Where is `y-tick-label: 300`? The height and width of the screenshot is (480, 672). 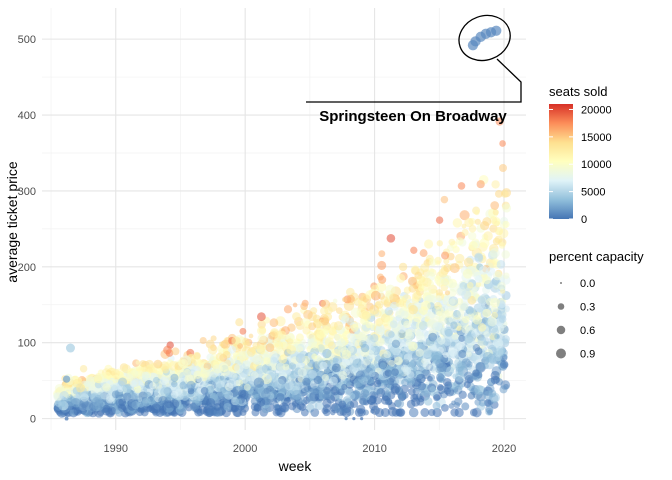
y-tick-label: 300 is located at coordinates (27, 192).